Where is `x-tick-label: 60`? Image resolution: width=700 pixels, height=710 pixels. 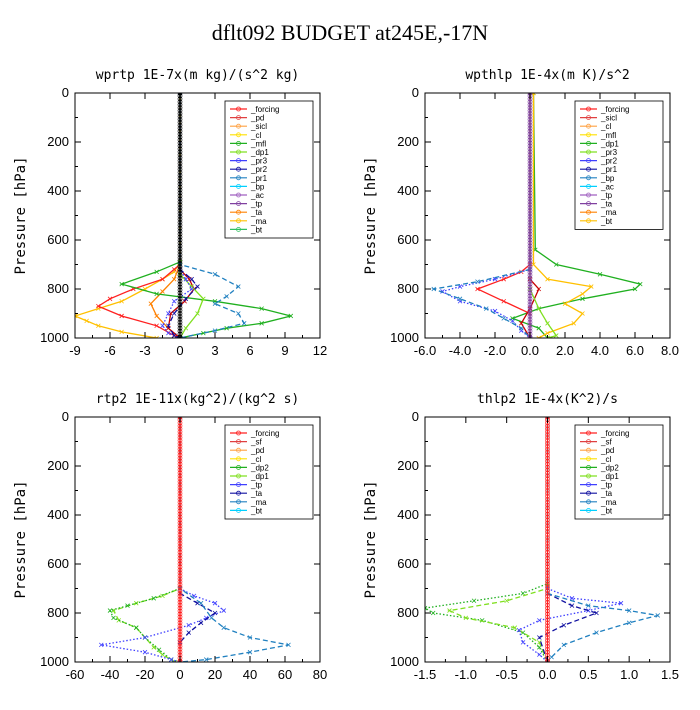 x-tick-label: 60 is located at coordinates (285, 674).